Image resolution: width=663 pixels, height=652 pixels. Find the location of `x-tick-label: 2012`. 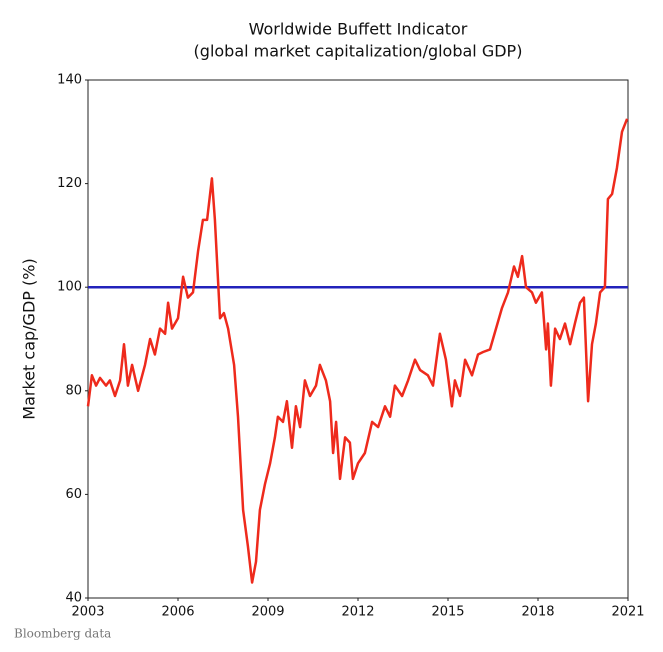

x-tick-label: 2012 is located at coordinates (357, 612).